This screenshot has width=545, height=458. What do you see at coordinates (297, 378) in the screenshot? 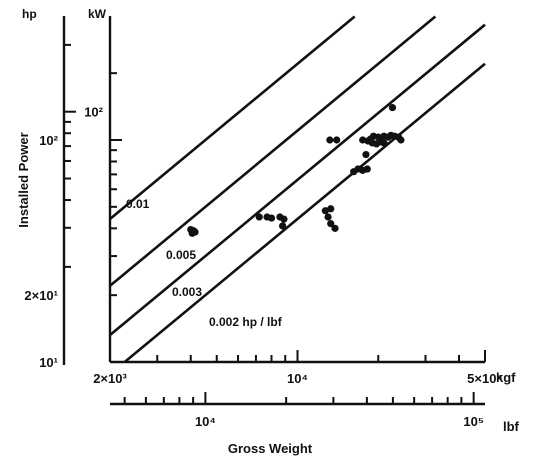
I see `x-tick-label-kgf: 10⁴` at bounding box center [297, 378].